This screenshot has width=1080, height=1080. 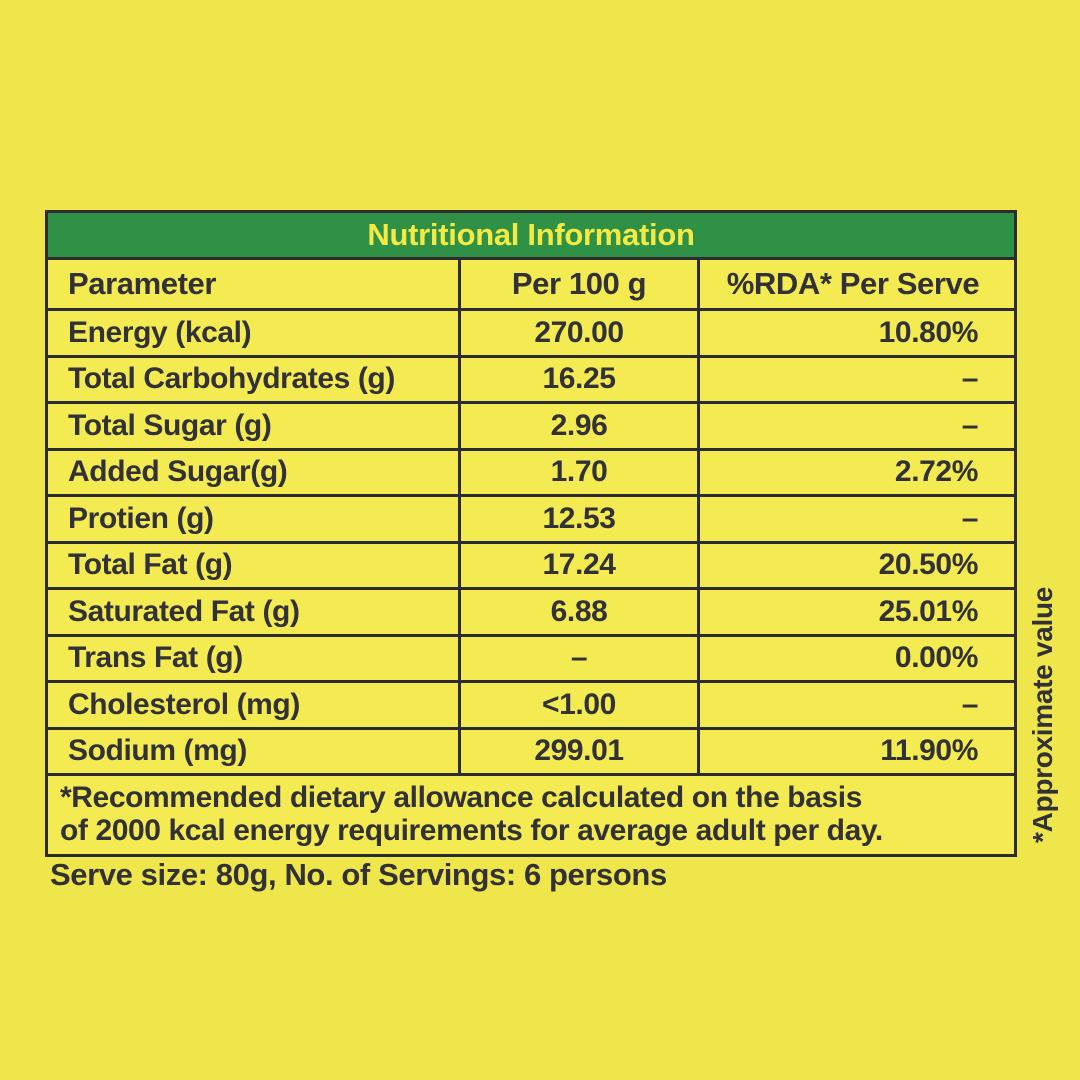 I want to click on per-100g-cell: 16.25, so click(x=577, y=379).